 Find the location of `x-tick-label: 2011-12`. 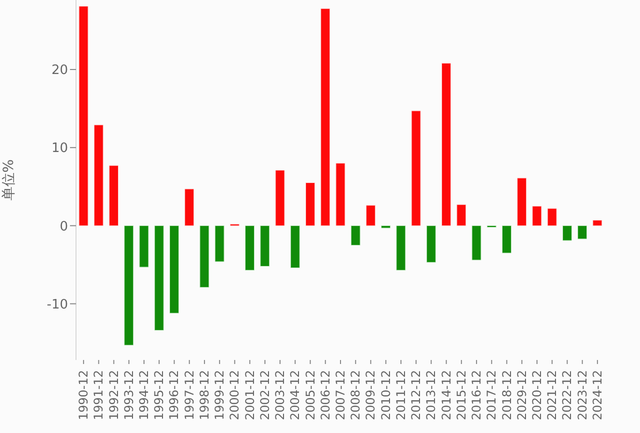

x-tick-label: 2011-12 is located at coordinates (401, 395).